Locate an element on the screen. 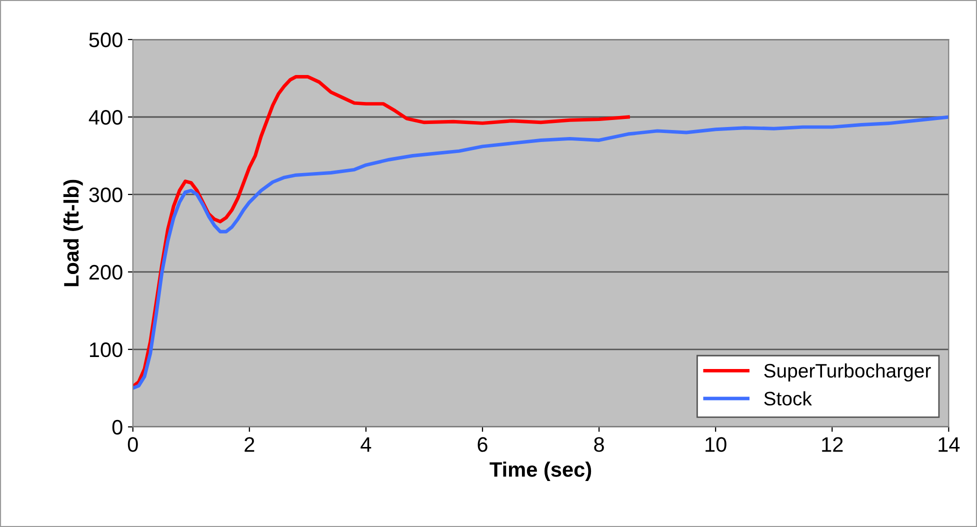  y-axis-title: Load (ft-lb) is located at coordinates (73, 233).